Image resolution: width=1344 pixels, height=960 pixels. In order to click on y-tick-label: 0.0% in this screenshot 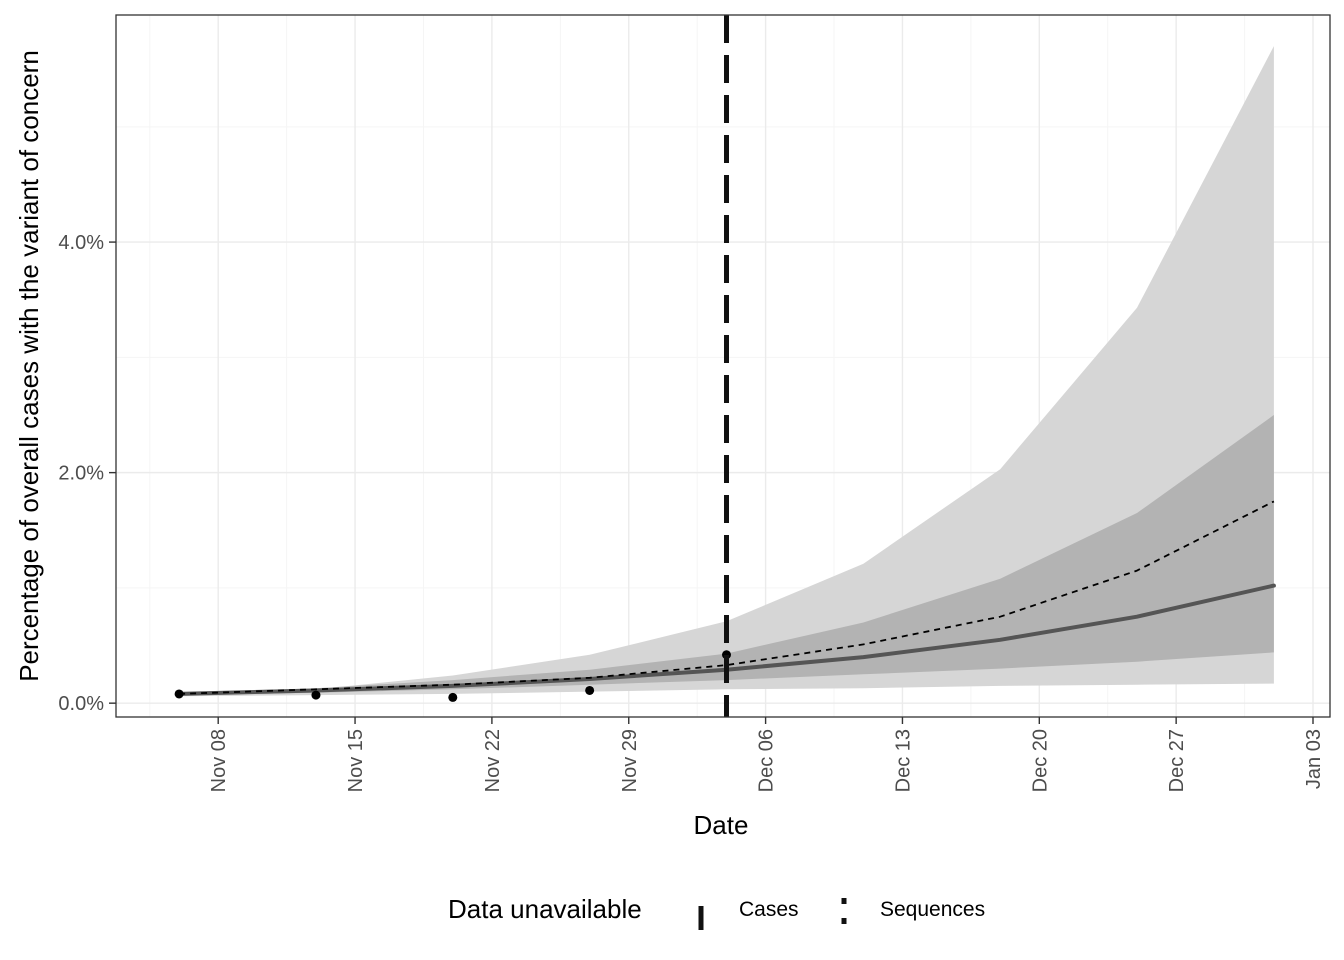, I will do `click(81, 704)`.